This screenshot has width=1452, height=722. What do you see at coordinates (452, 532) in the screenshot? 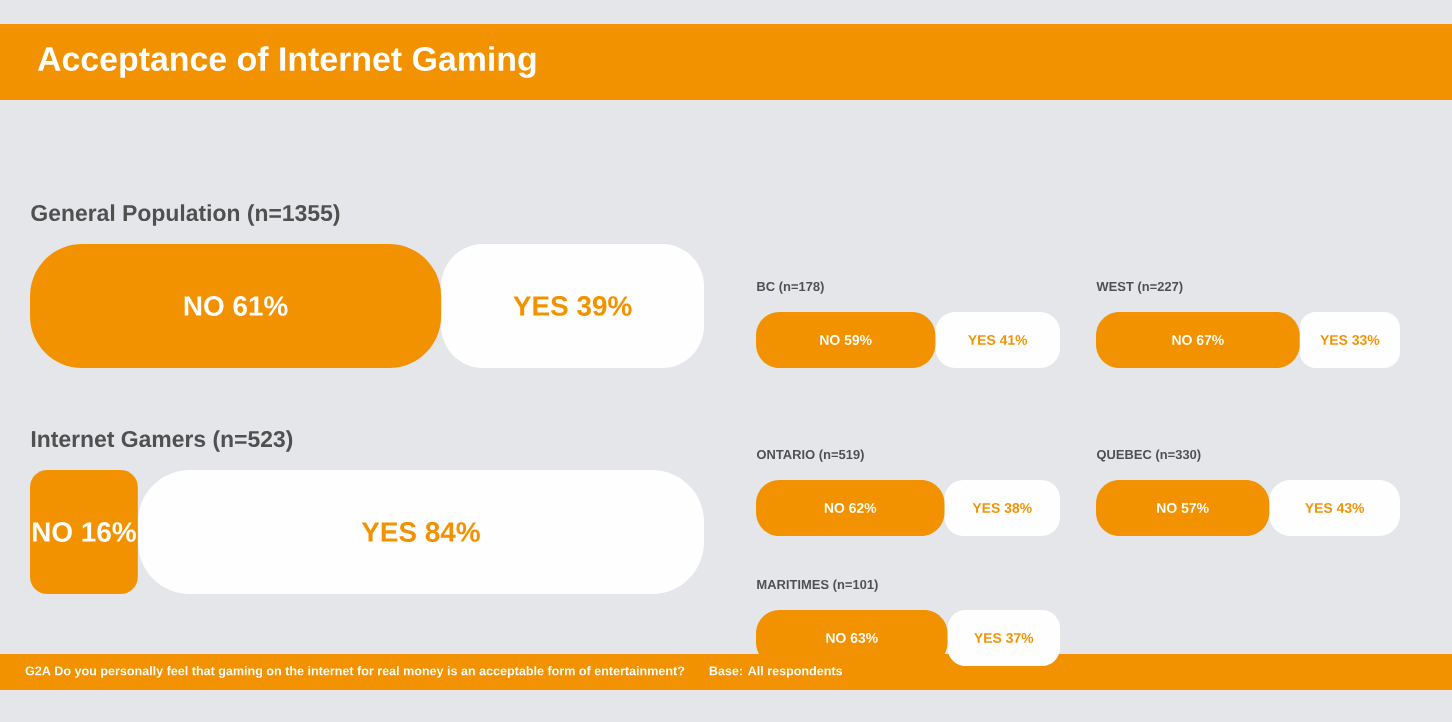
I see `data-label: 84%` at bounding box center [452, 532].